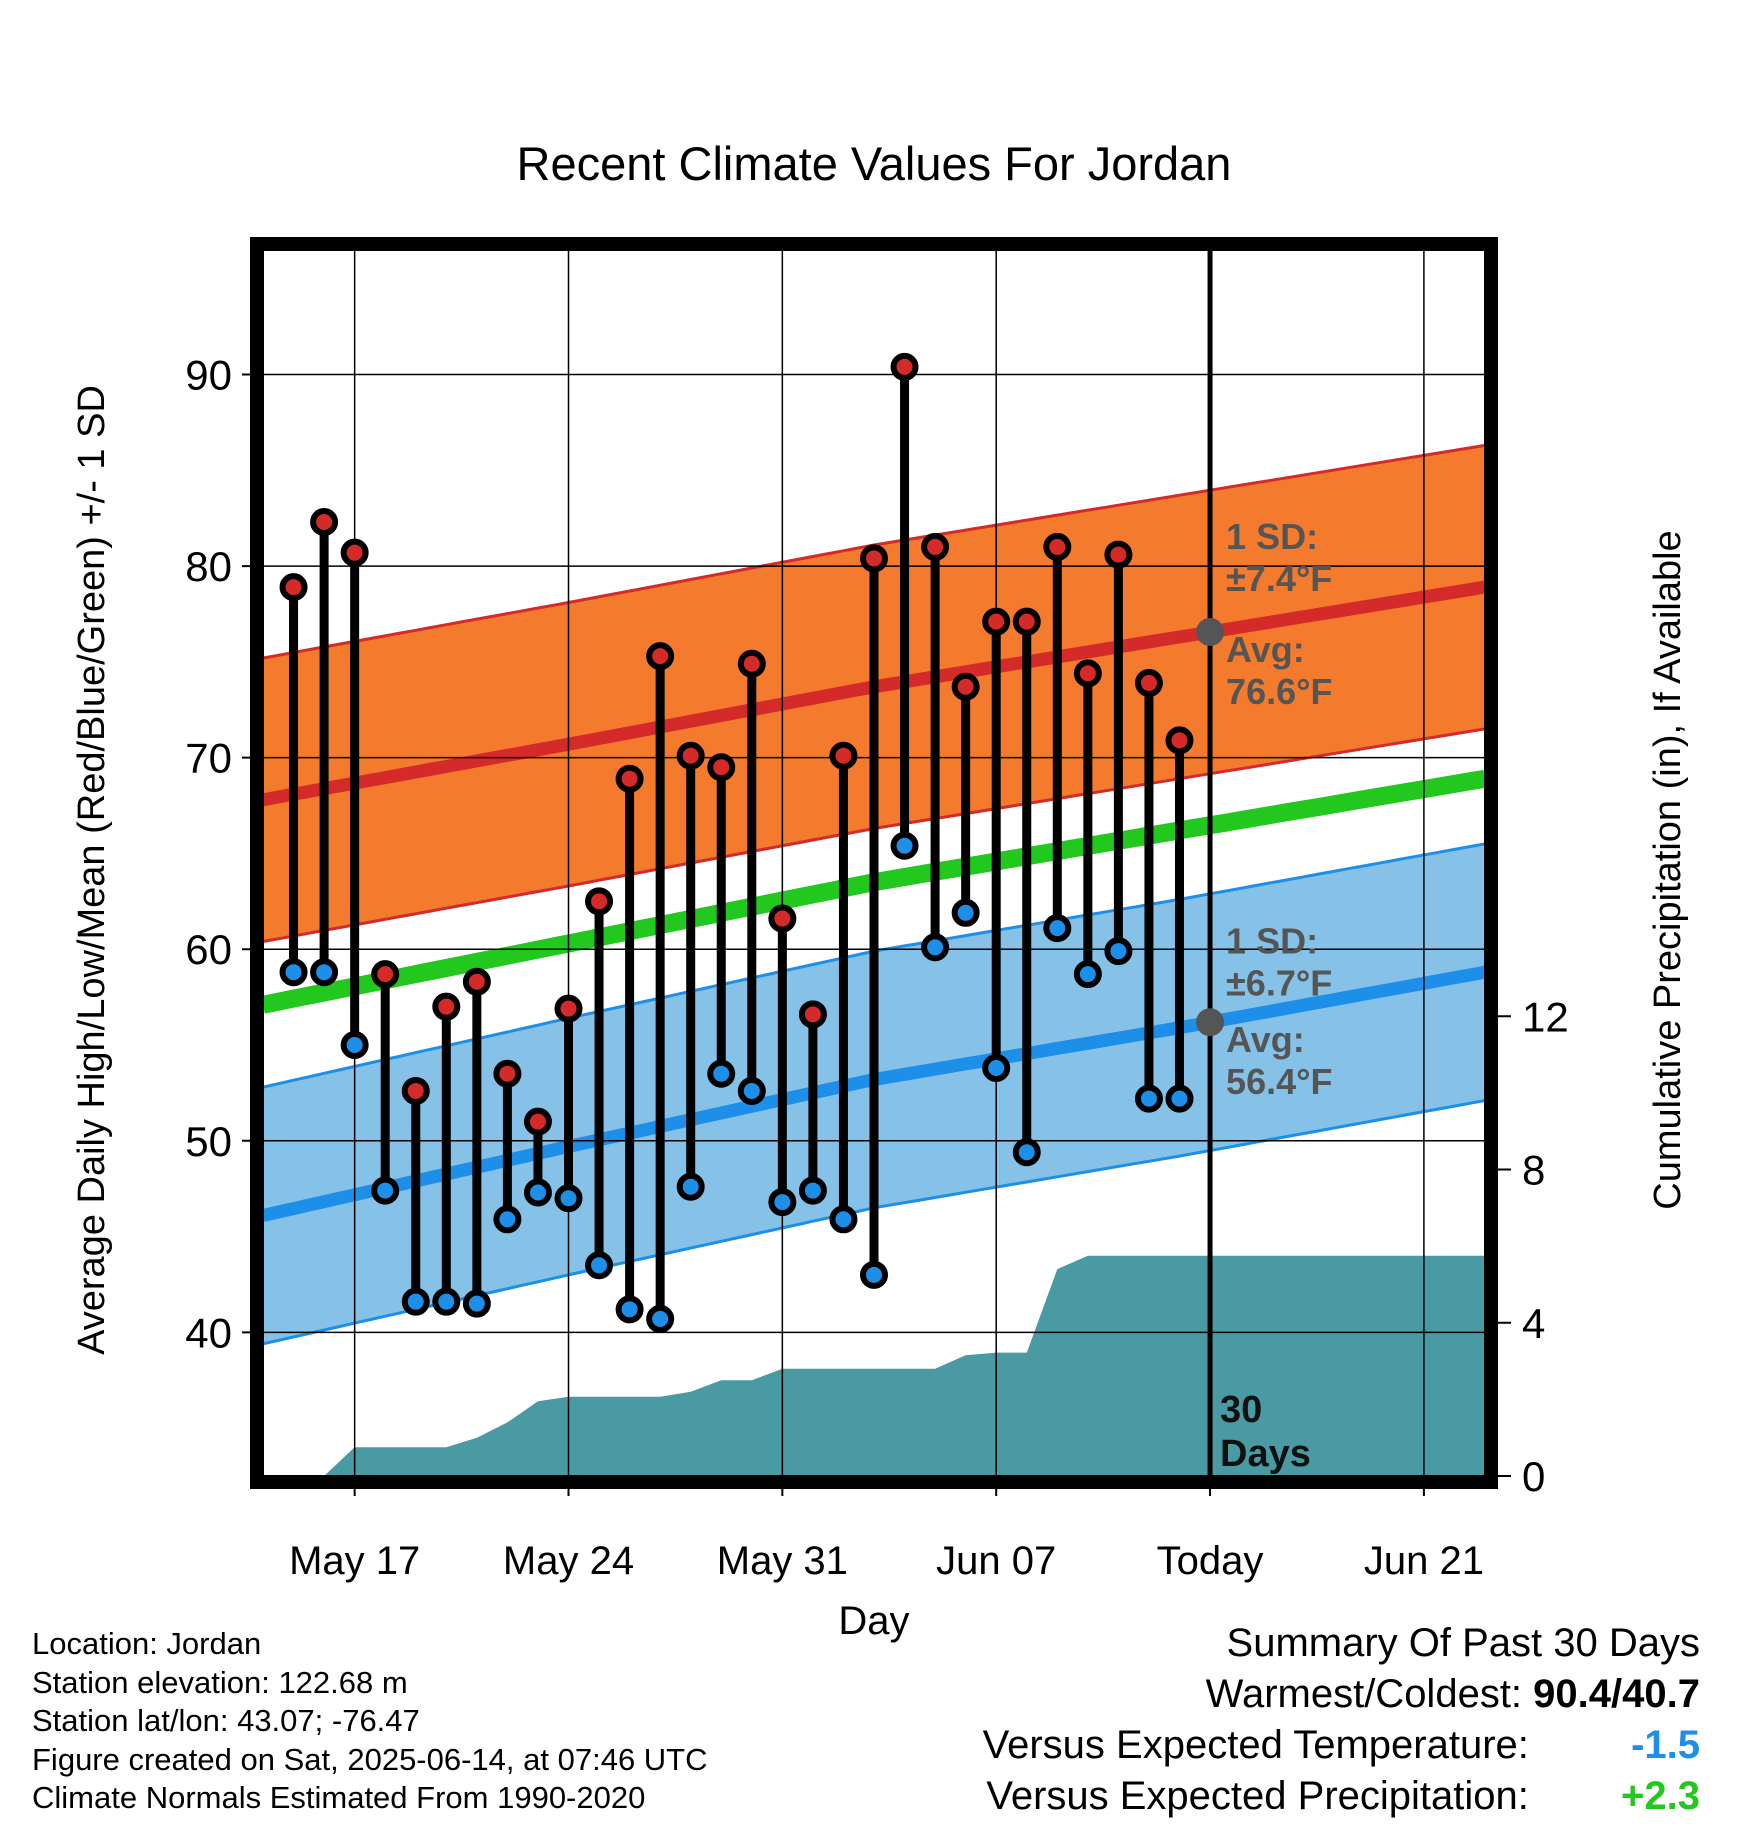  Describe the element at coordinates (1265, 1454) in the screenshot. I see `days-label-unit: Days` at that location.